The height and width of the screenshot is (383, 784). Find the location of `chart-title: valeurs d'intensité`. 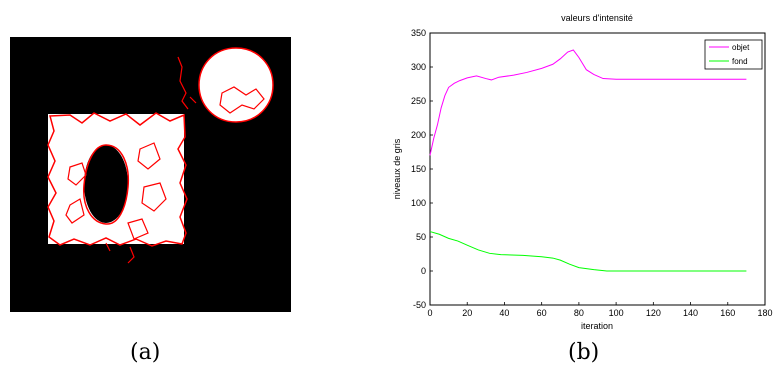

chart-title: valeurs d'intensité is located at coordinates (597, 18).